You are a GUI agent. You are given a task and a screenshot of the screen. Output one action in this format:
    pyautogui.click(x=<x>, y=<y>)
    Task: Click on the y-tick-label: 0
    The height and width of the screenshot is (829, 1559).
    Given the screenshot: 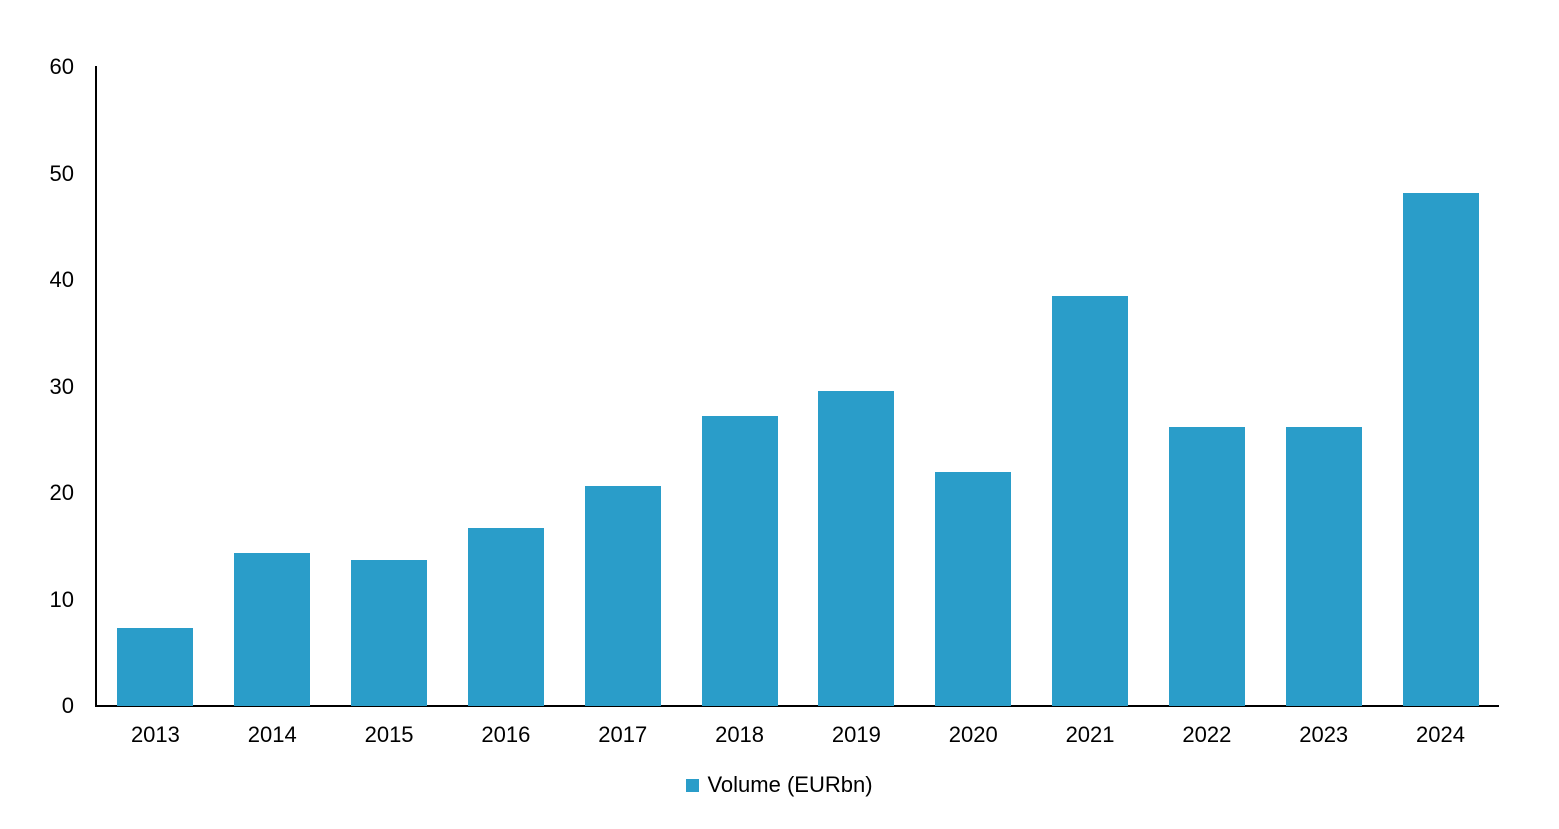 What is the action you would take?
    pyautogui.click(x=67, y=705)
    